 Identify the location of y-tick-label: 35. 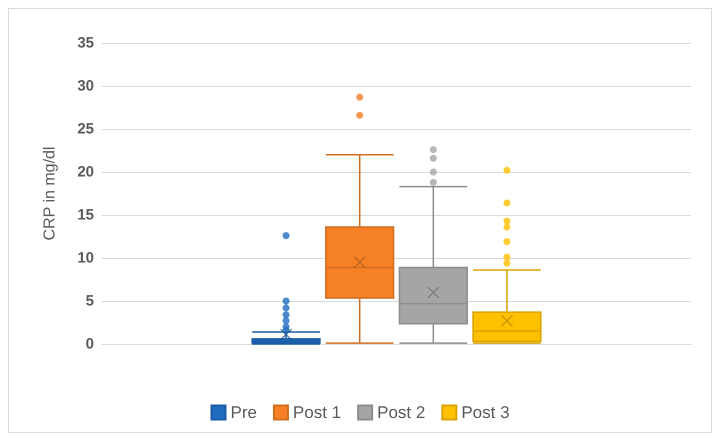
(85, 43).